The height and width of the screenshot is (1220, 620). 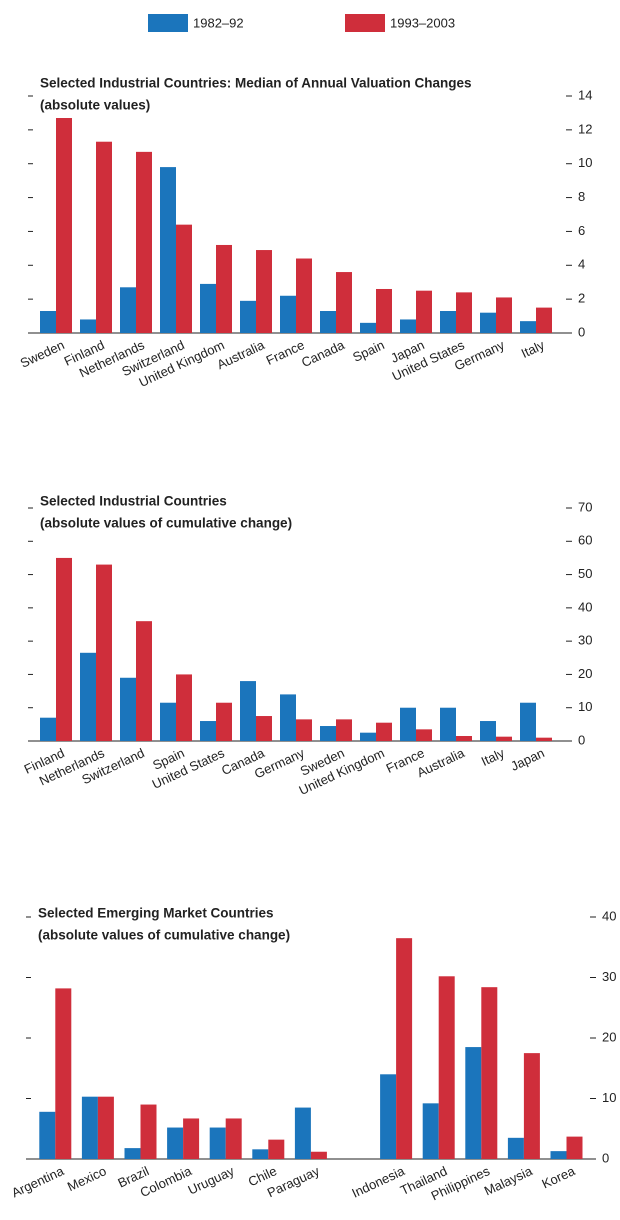 I want to click on legend-label: 1993–2003, so click(x=422, y=22).